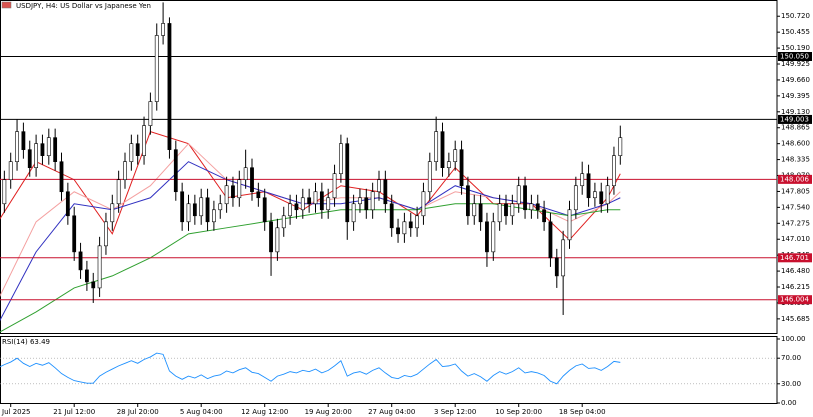 The image size is (813, 417). Describe the element at coordinates (74, 412) in the screenshot. I see `x-tick-label: 21 Jul 12:00` at that location.